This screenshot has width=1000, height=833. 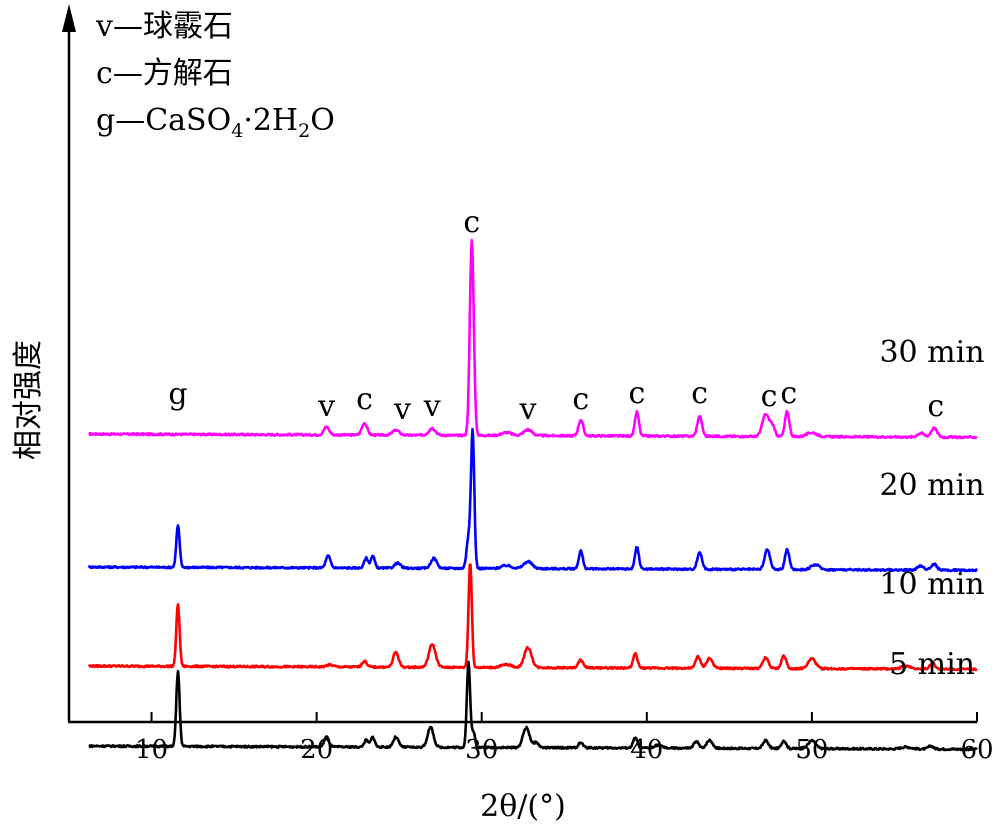 What do you see at coordinates (523, 806) in the screenshot?
I see `x-axis-title: 2θ/(°)` at bounding box center [523, 806].